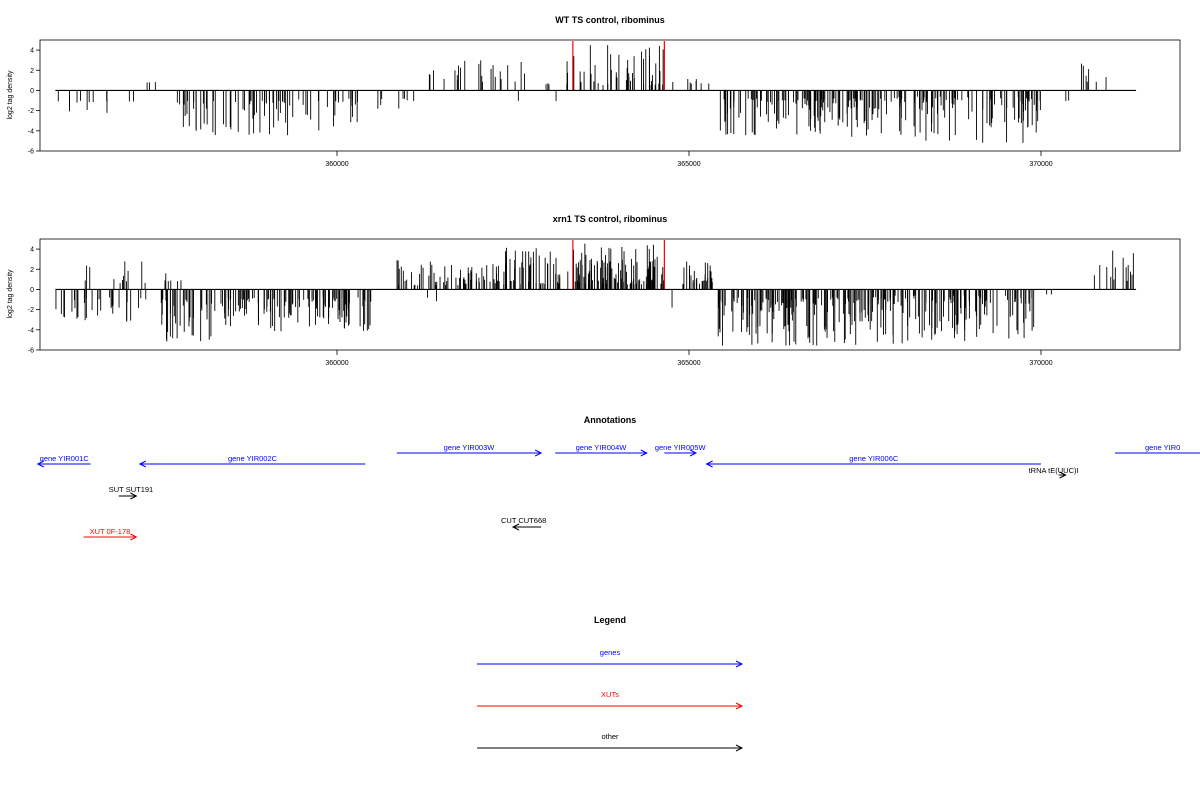  What do you see at coordinates (1162, 447) in the screenshot?
I see `annotation-label: gene YIR0` at bounding box center [1162, 447].